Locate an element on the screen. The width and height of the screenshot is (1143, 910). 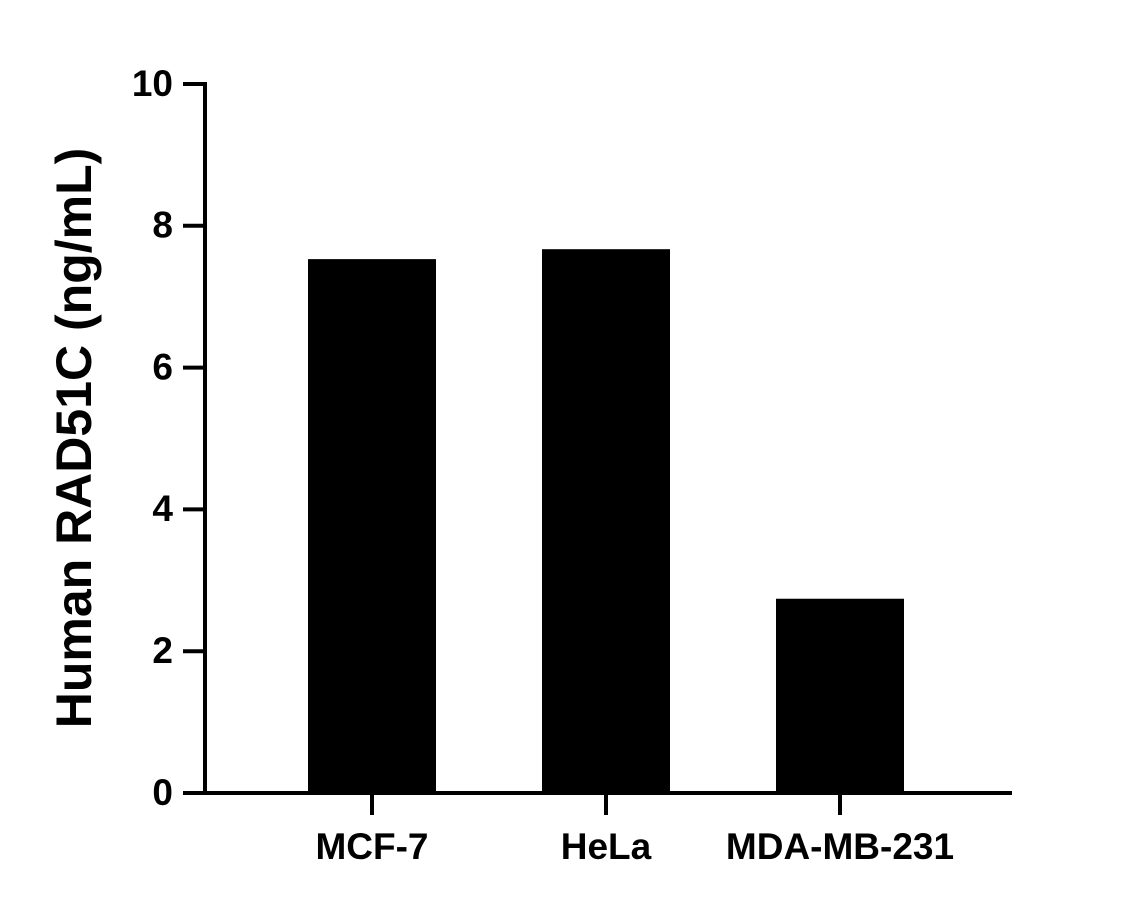
y-tick-label: 4 is located at coordinates (162, 508).